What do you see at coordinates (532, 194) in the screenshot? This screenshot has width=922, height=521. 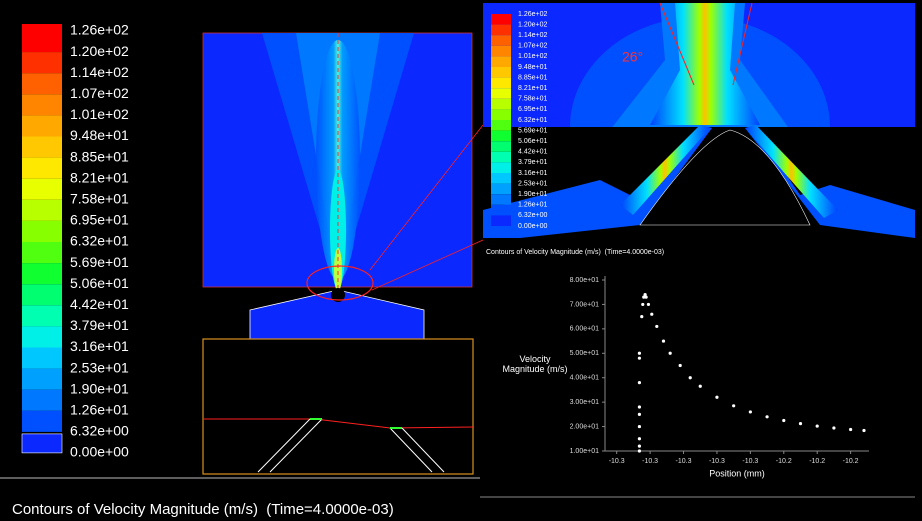 I see `inset-colorbar-label: 1.90e+01` at bounding box center [532, 194].